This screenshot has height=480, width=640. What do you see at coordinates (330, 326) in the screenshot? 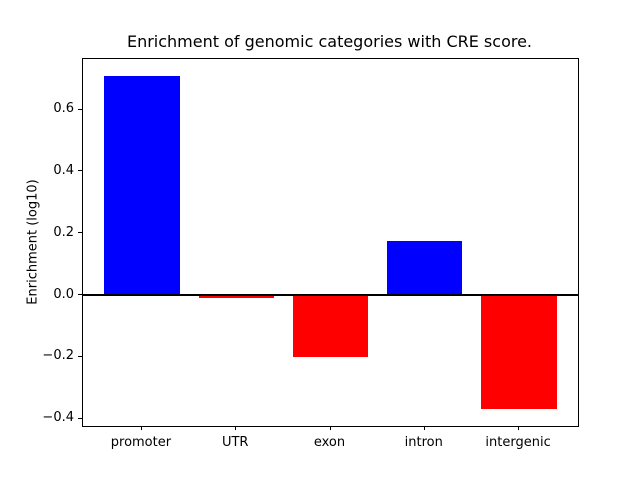
I see `bar-exon` at bounding box center [330, 326].